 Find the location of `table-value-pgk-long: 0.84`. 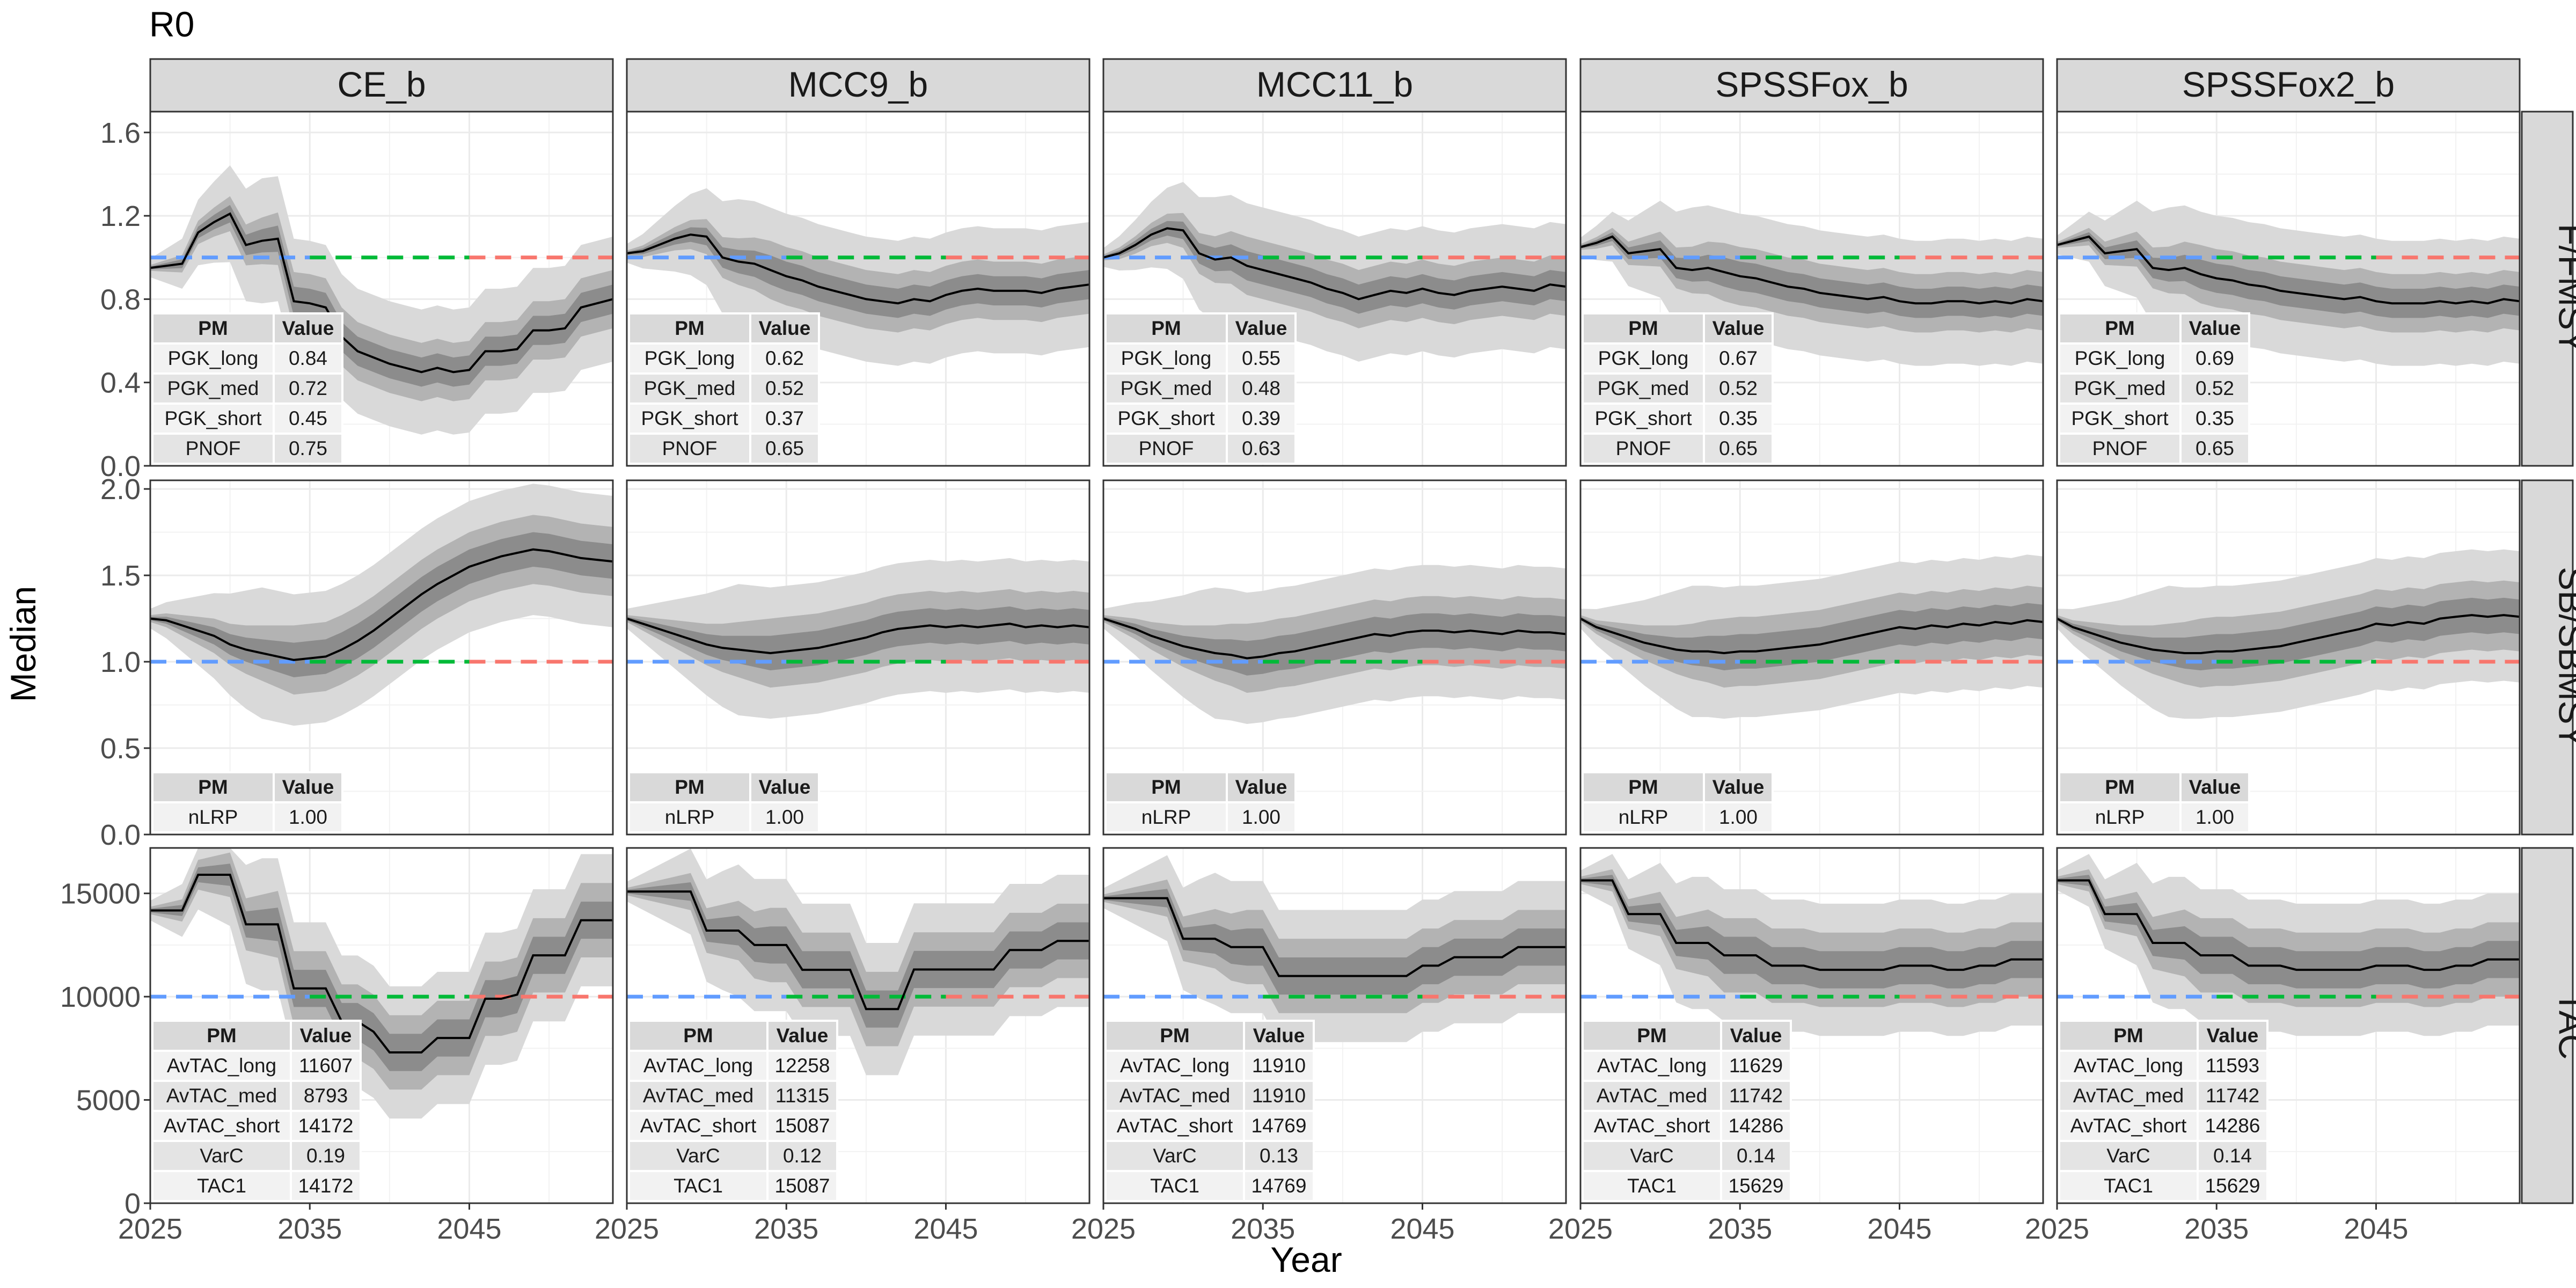

table-value-pgk-long: 0.84 is located at coordinates (308, 358).